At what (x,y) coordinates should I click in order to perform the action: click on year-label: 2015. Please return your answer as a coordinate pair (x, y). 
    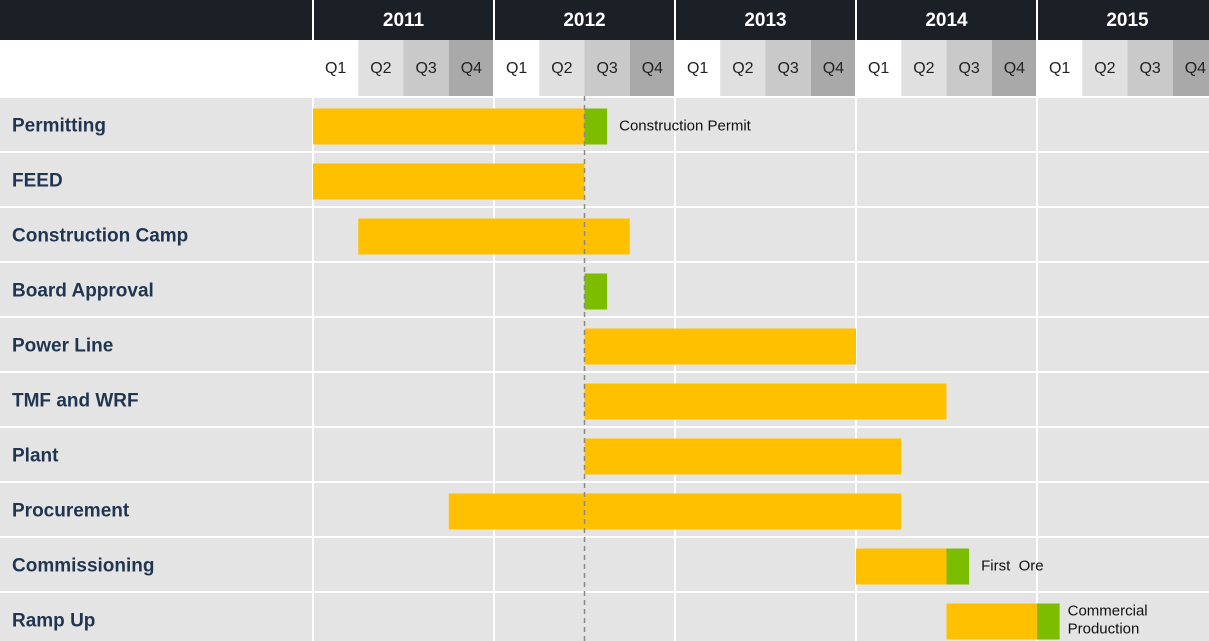
    Looking at the image, I should click on (1127, 20).